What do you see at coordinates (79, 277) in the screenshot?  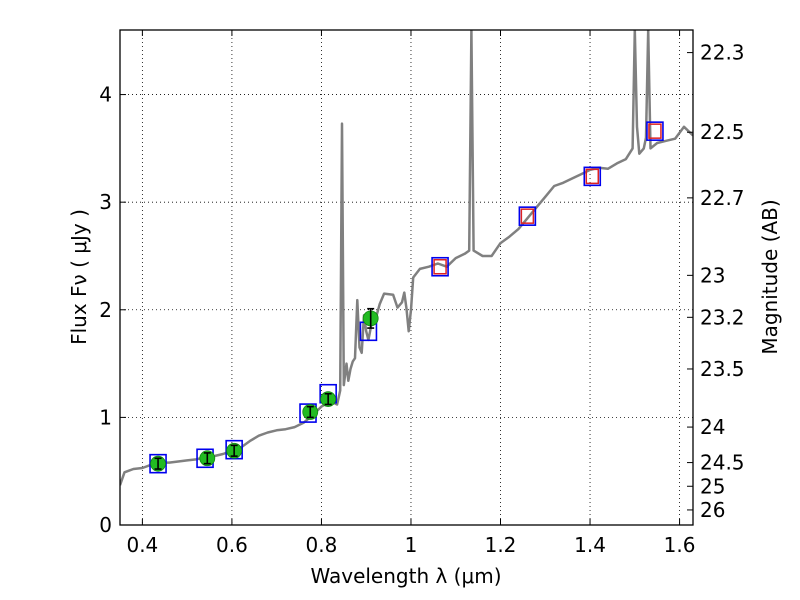 I see `y-axis-label: Flux Fν ( μJy )` at bounding box center [79, 277].